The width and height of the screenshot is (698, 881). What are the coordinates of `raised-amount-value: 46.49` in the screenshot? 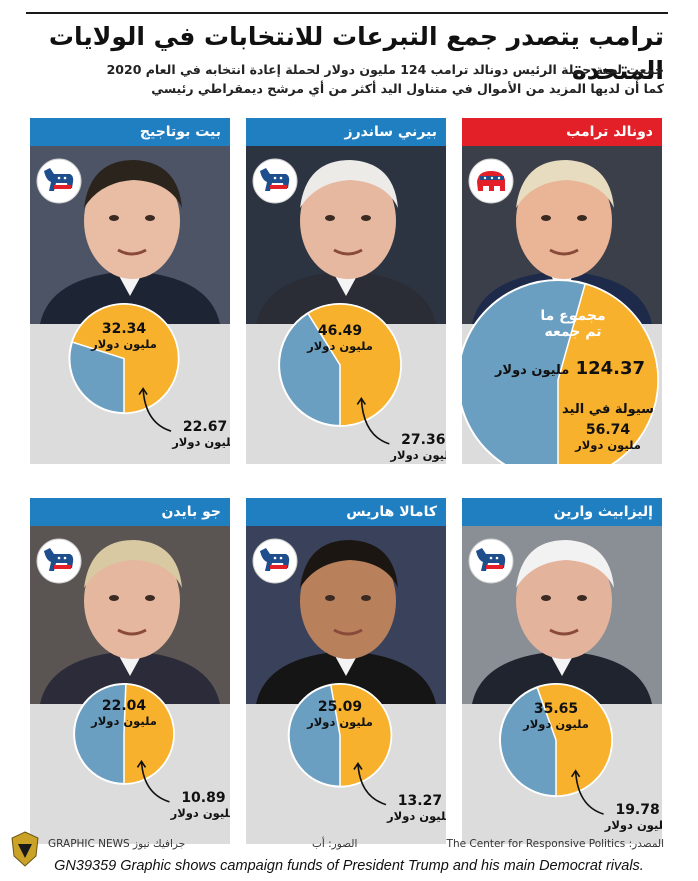 It's located at (340, 331).